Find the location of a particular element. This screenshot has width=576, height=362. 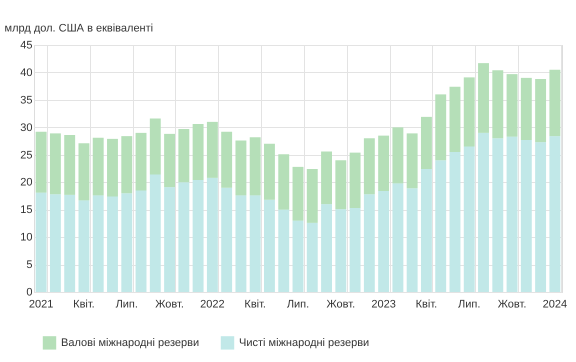

y-tick-label: 10 is located at coordinates (26, 238).